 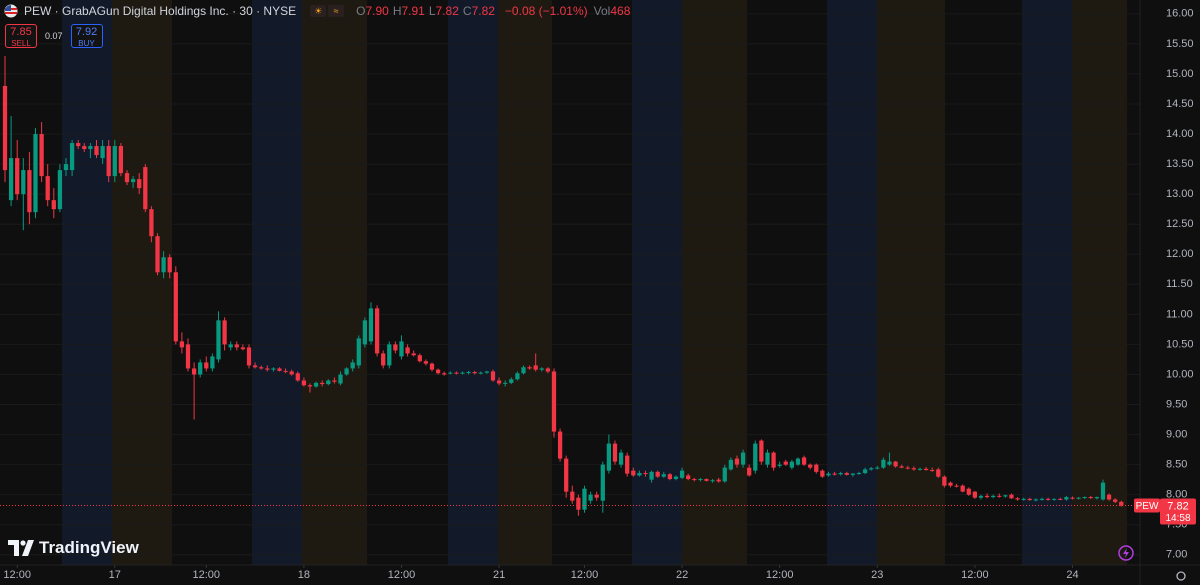 I want to click on symbol-tag-label: PEW, so click(x=1147, y=506).